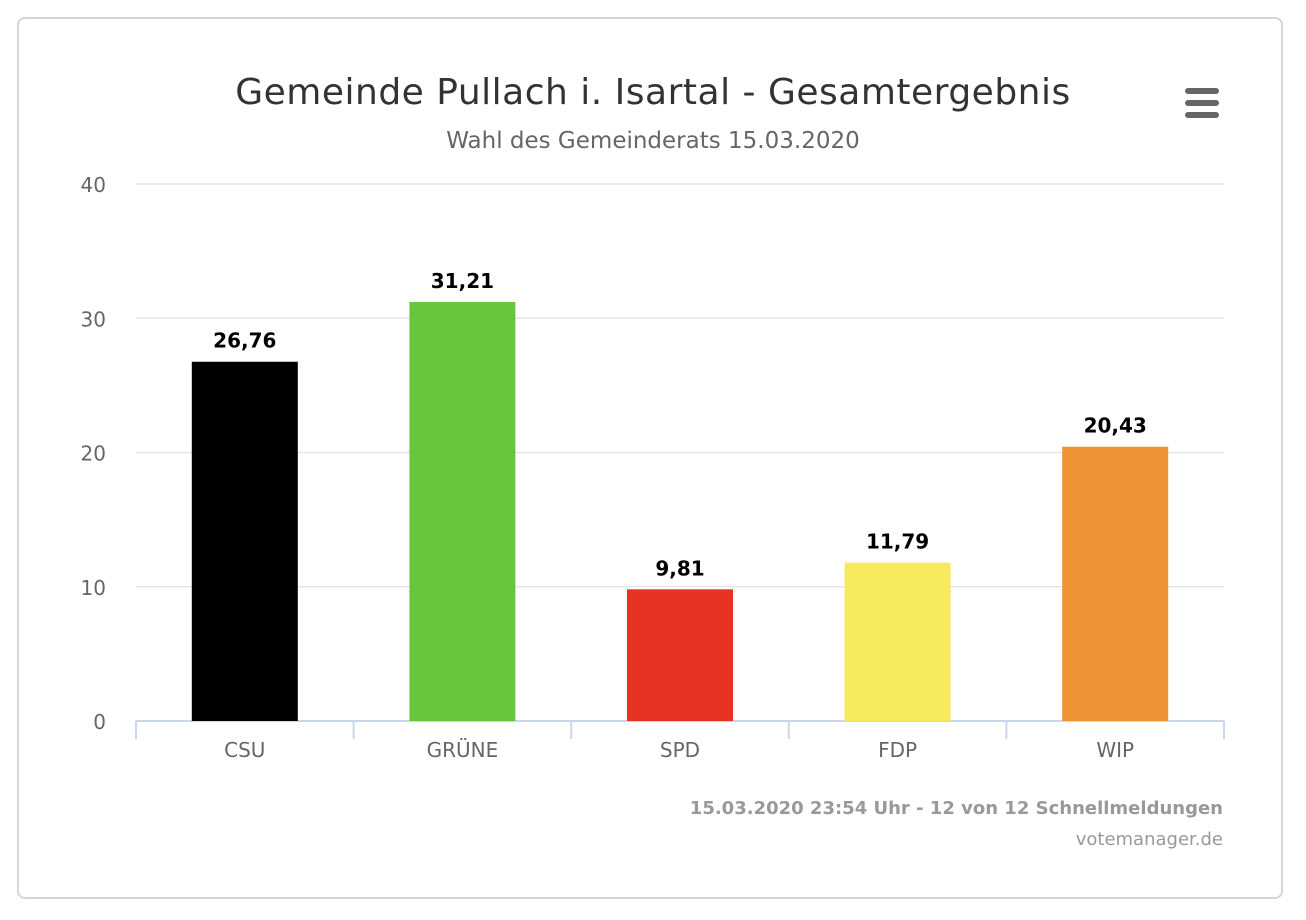 Image resolution: width=1306 pixels, height=920 pixels. What do you see at coordinates (244, 541) in the screenshot?
I see `bar-csu` at bounding box center [244, 541].